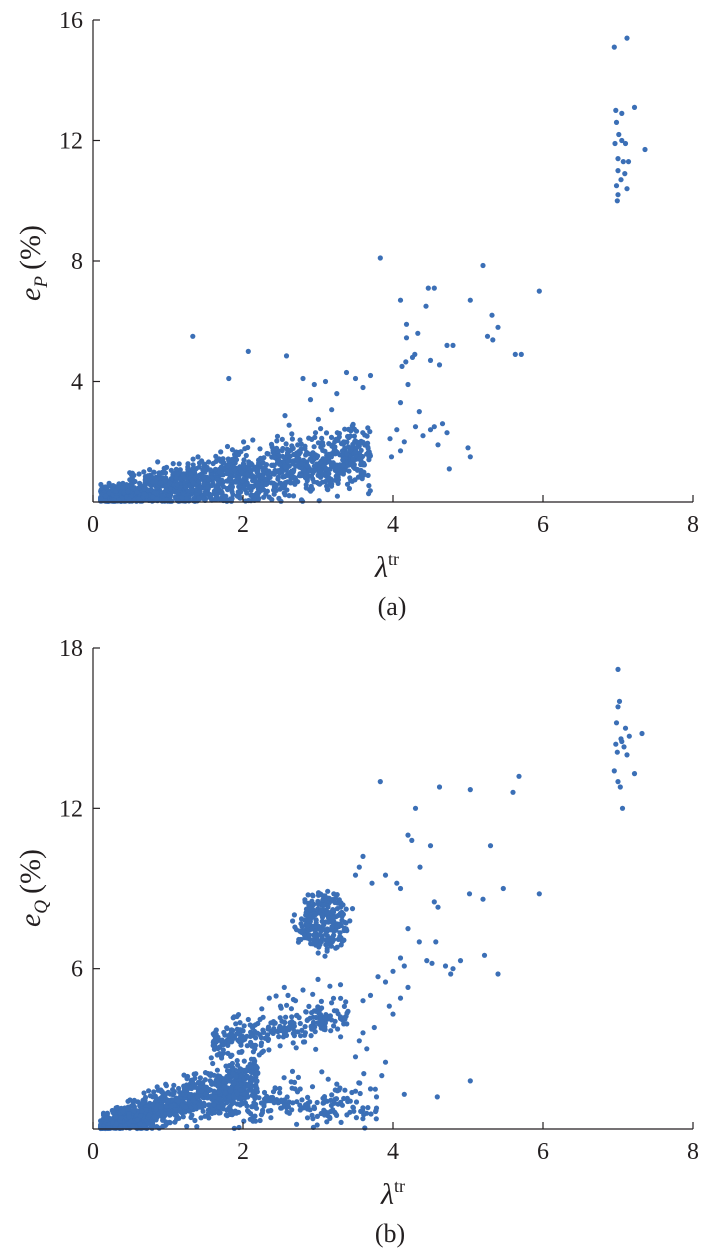 This screenshot has height=1251, width=702. What do you see at coordinates (71, 649) in the screenshot?
I see `y-tick-label: 18` at bounding box center [71, 649].